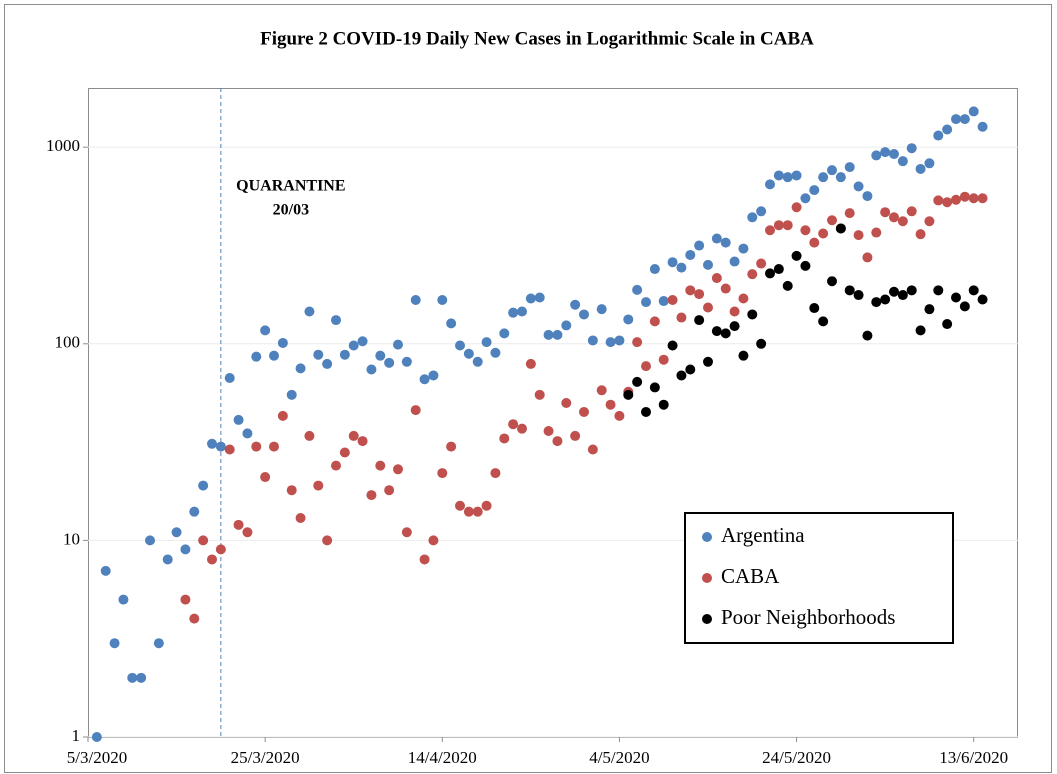 Image resolution: width=1057 pixels, height=774 pixels. I want to click on x-tick-label: 5/3/2020, so click(97, 757).